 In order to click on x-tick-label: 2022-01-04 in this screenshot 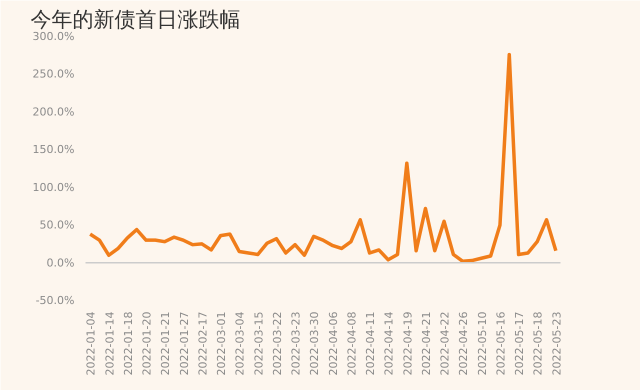, I will do `click(91, 343)`.